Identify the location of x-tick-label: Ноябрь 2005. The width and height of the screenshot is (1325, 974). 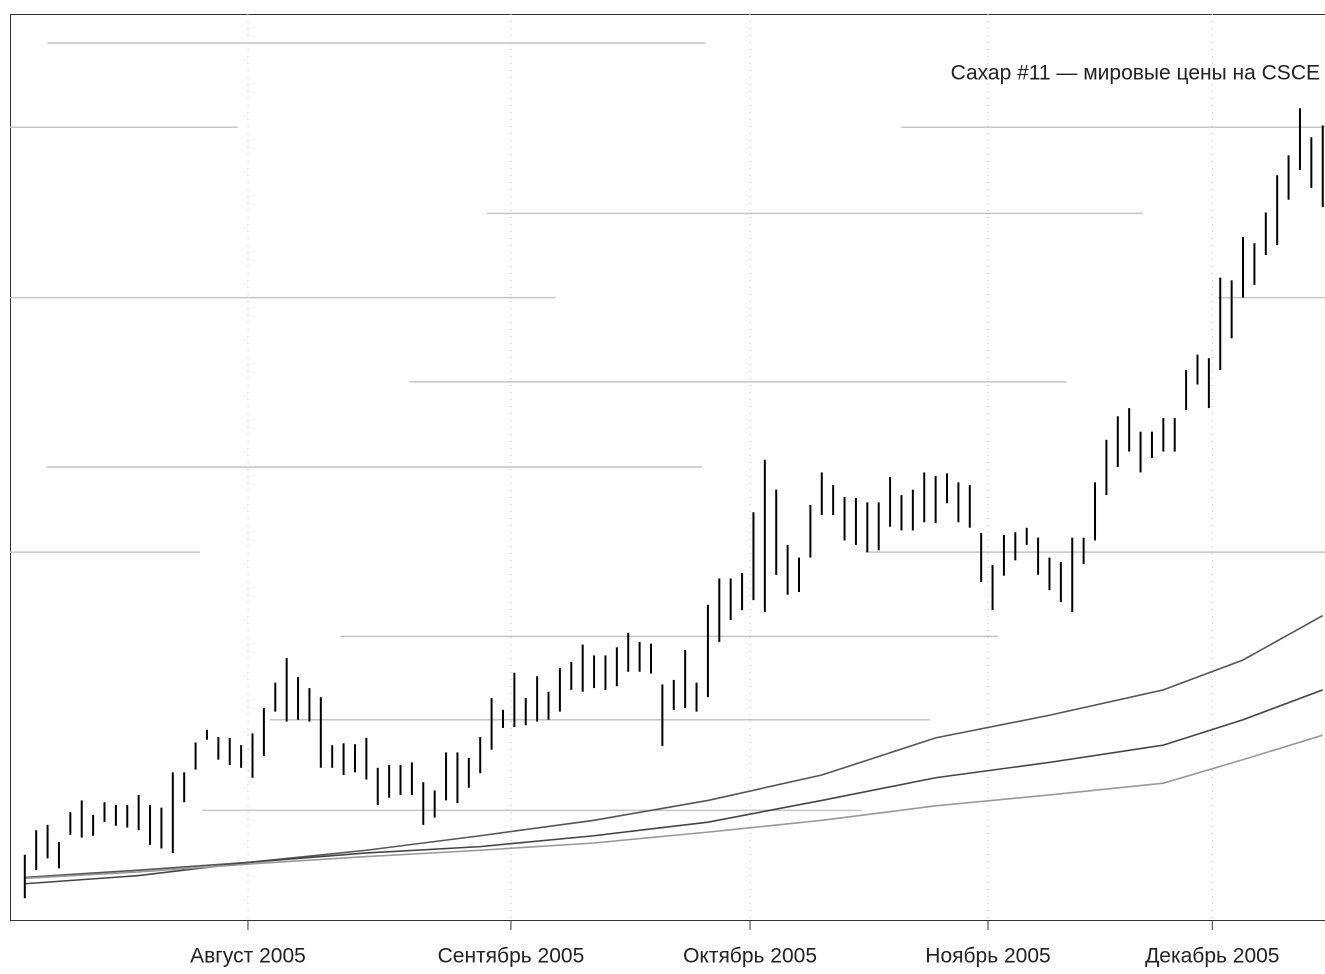
(987, 956).